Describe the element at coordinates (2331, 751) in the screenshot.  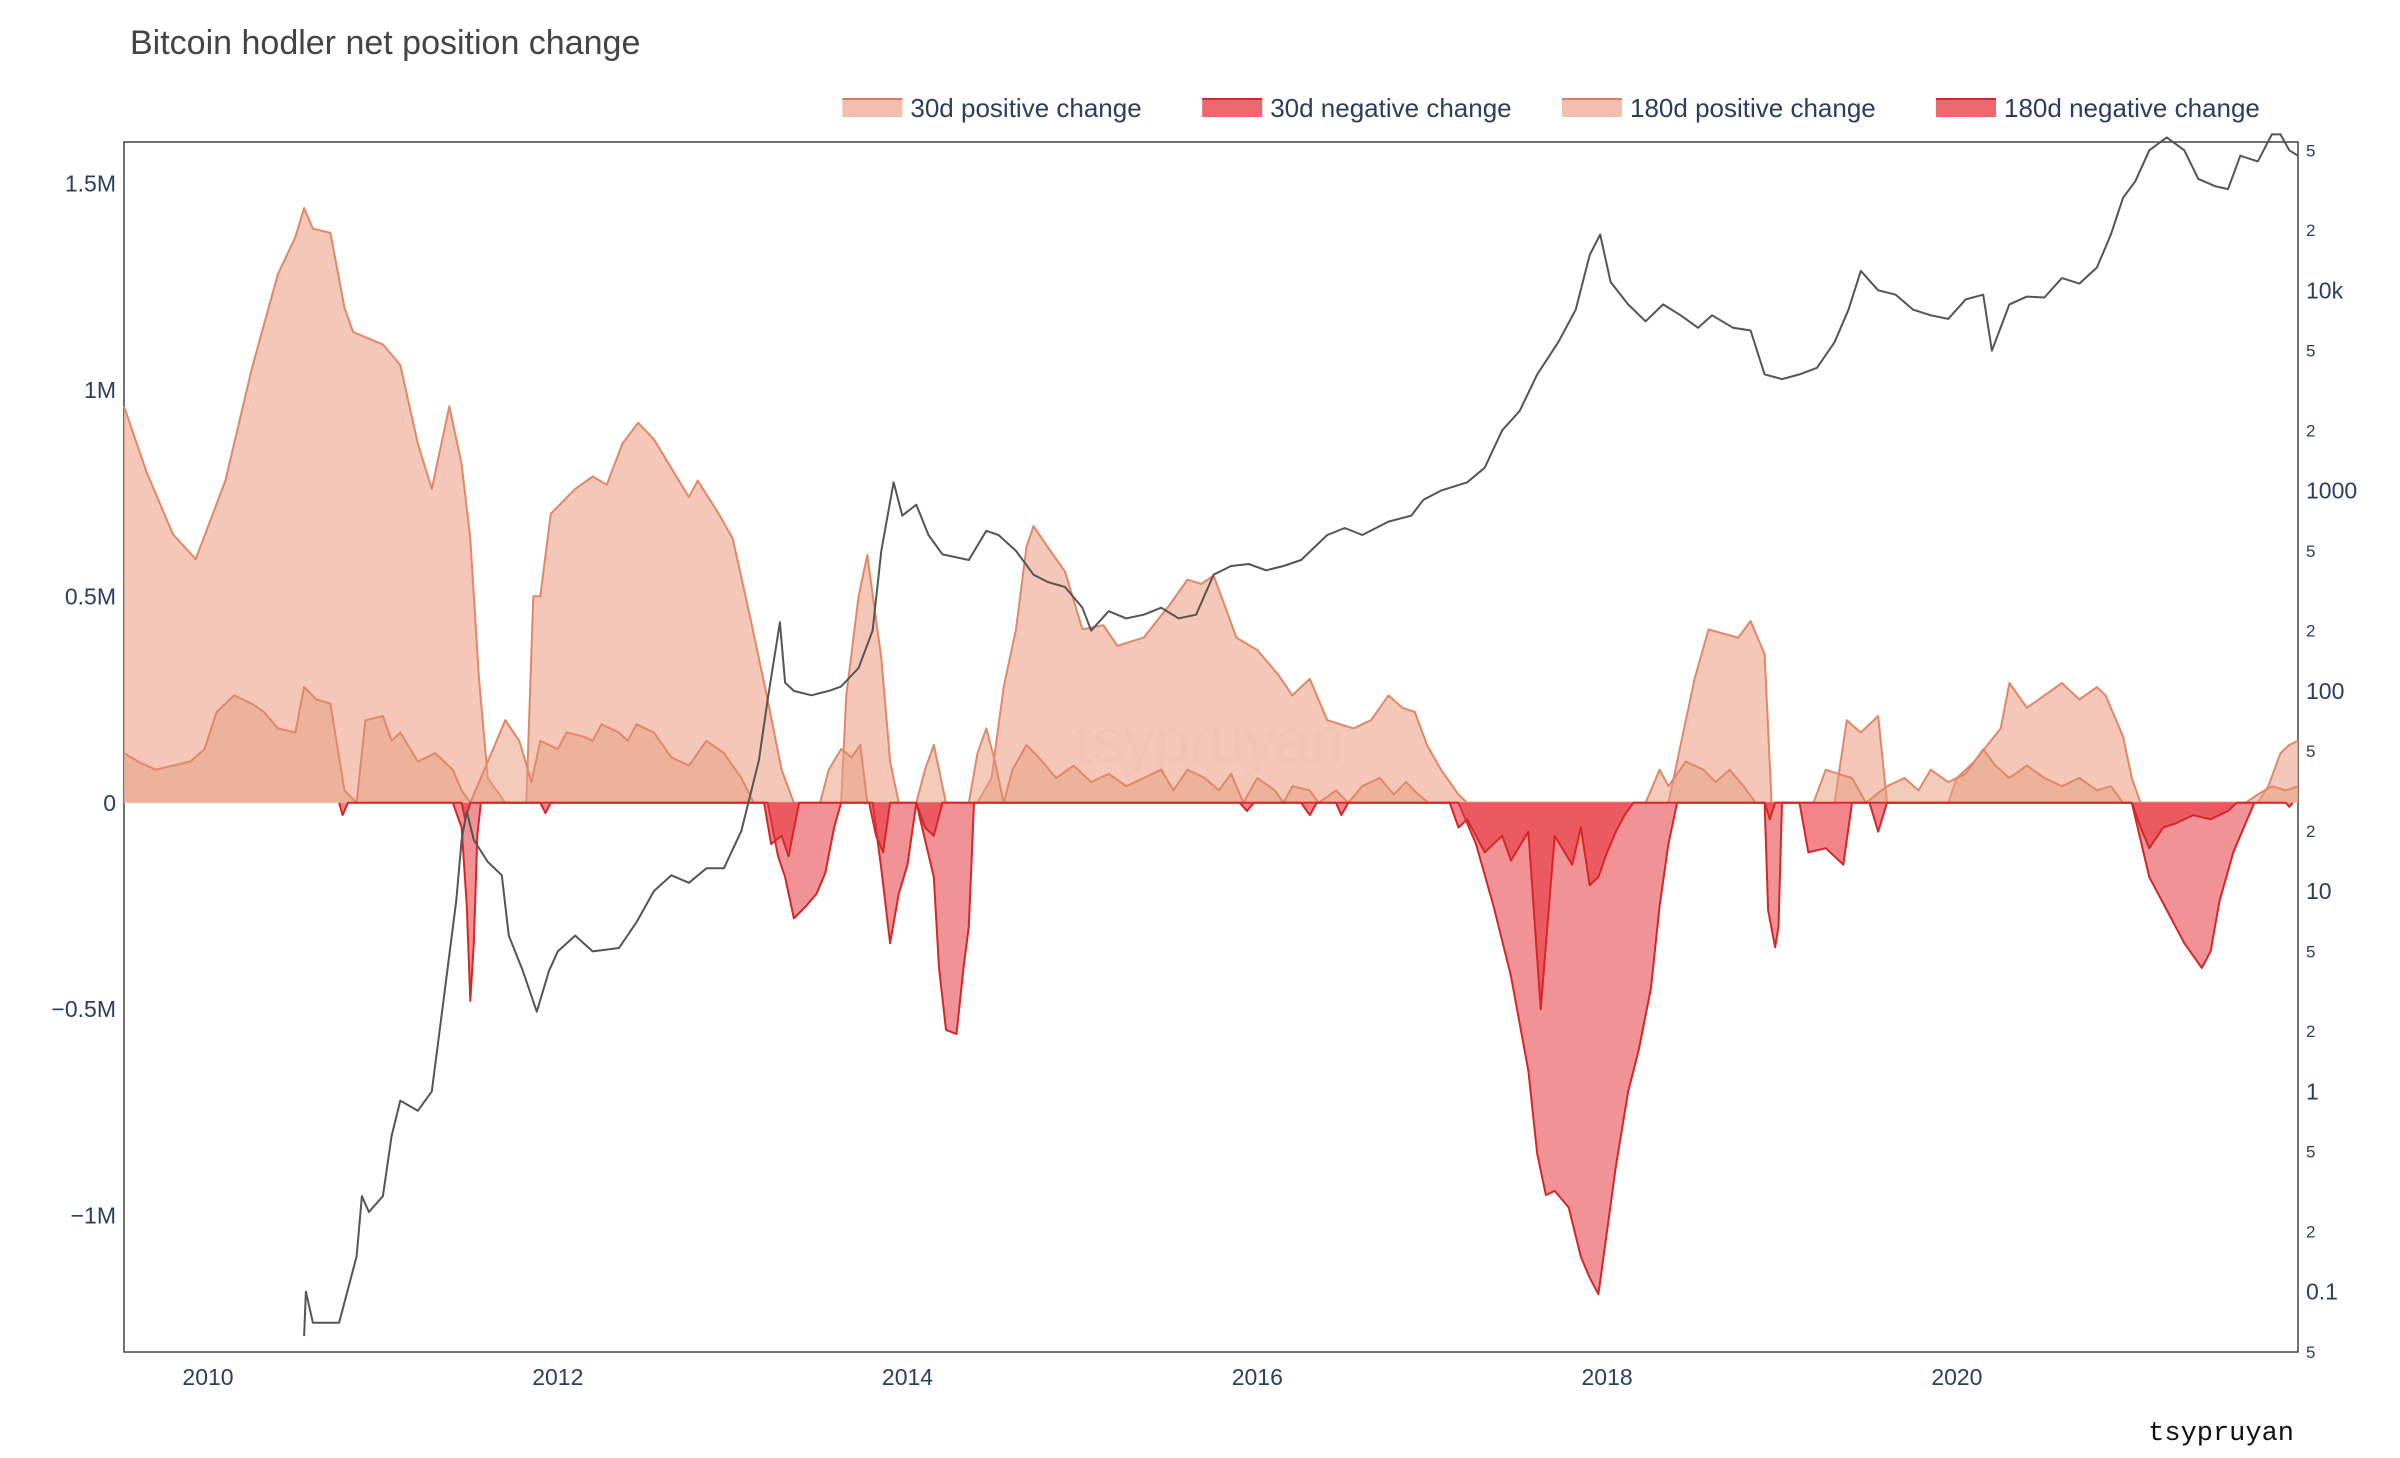
I see `y-axis-right: 0.1 1 10 100 1000 10k 5 2 5 2 5 2 5 2 5 2 5 2 5` at that location.